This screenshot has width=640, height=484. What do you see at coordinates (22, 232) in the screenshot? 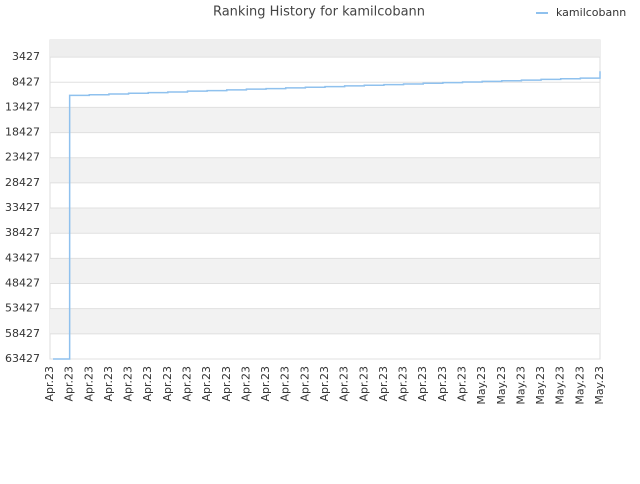
I see `y-tick-label: 38427` at bounding box center [22, 232].